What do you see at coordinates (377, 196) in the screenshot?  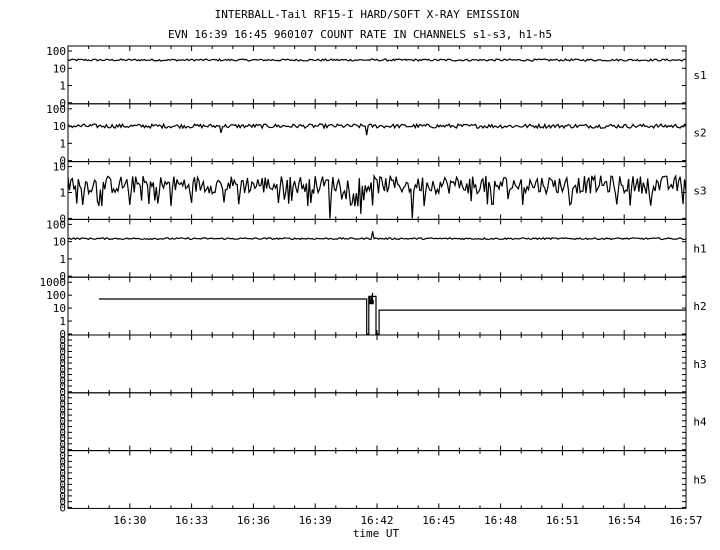 I see `series-line-s3` at bounding box center [377, 196].